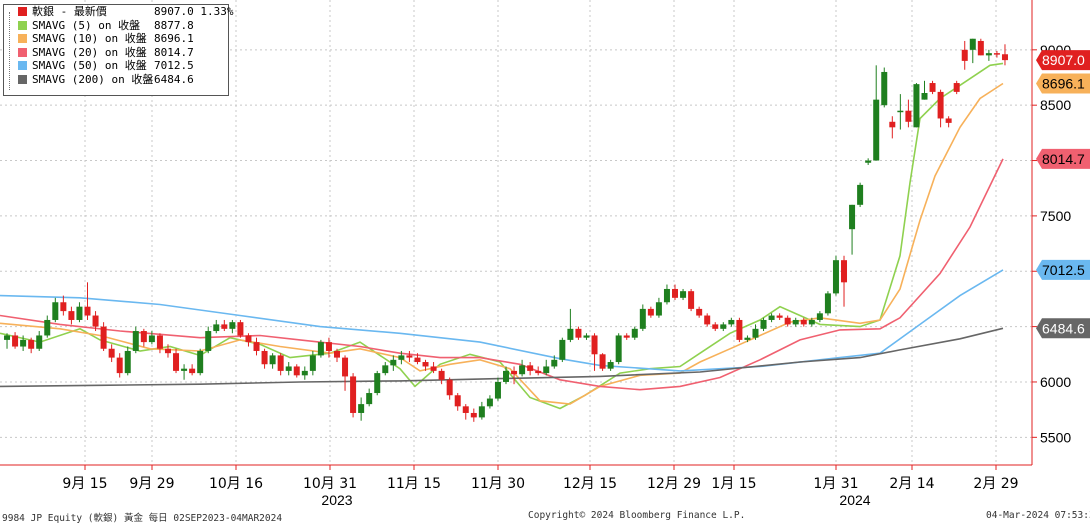 The width and height of the screenshot is (1090, 524). I want to click on value-tag-label: 8907.0, so click(1063, 60).